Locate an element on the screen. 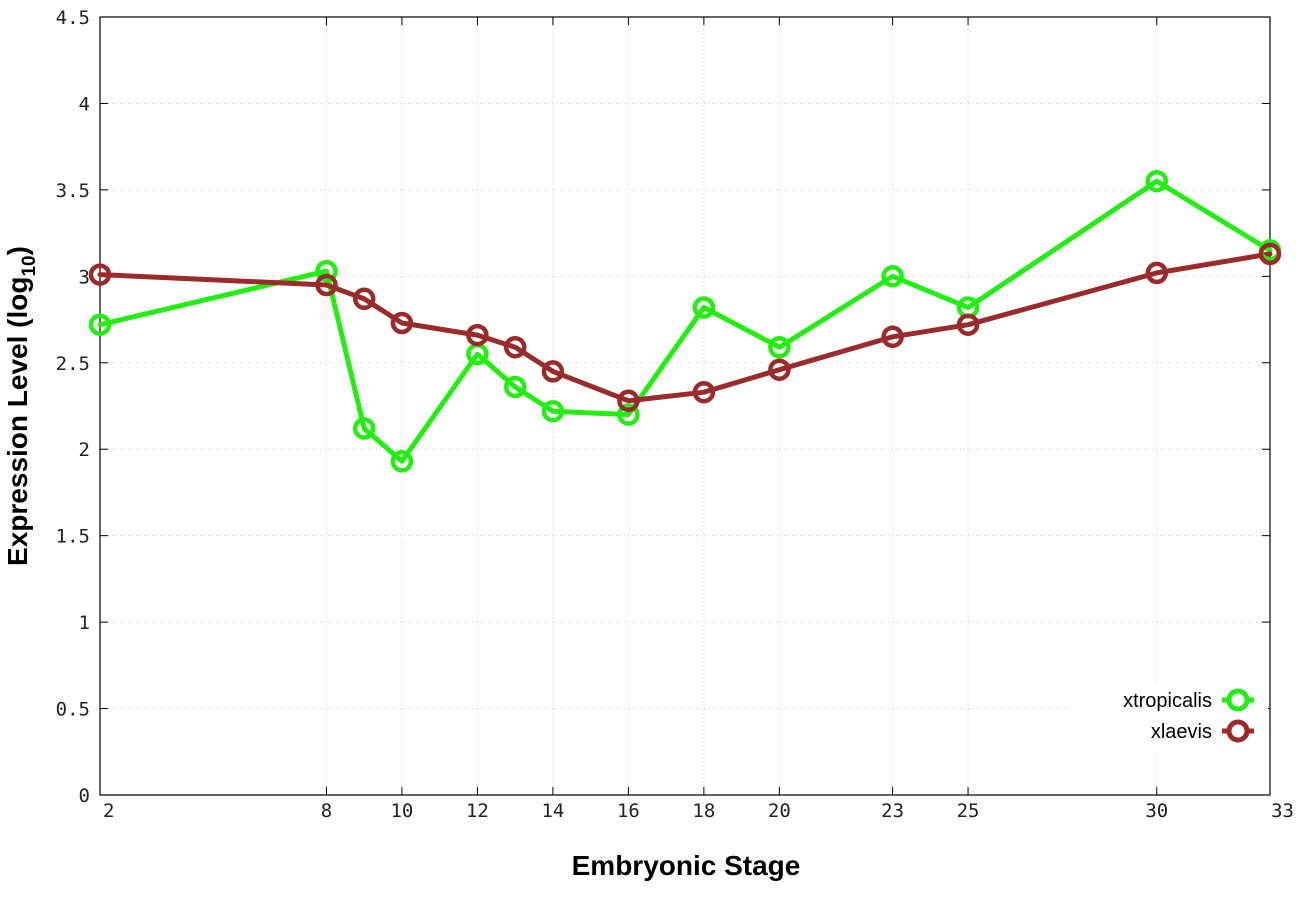 Image resolution: width=1296 pixels, height=907 pixels. x-tick-label: 8 is located at coordinates (326, 811).